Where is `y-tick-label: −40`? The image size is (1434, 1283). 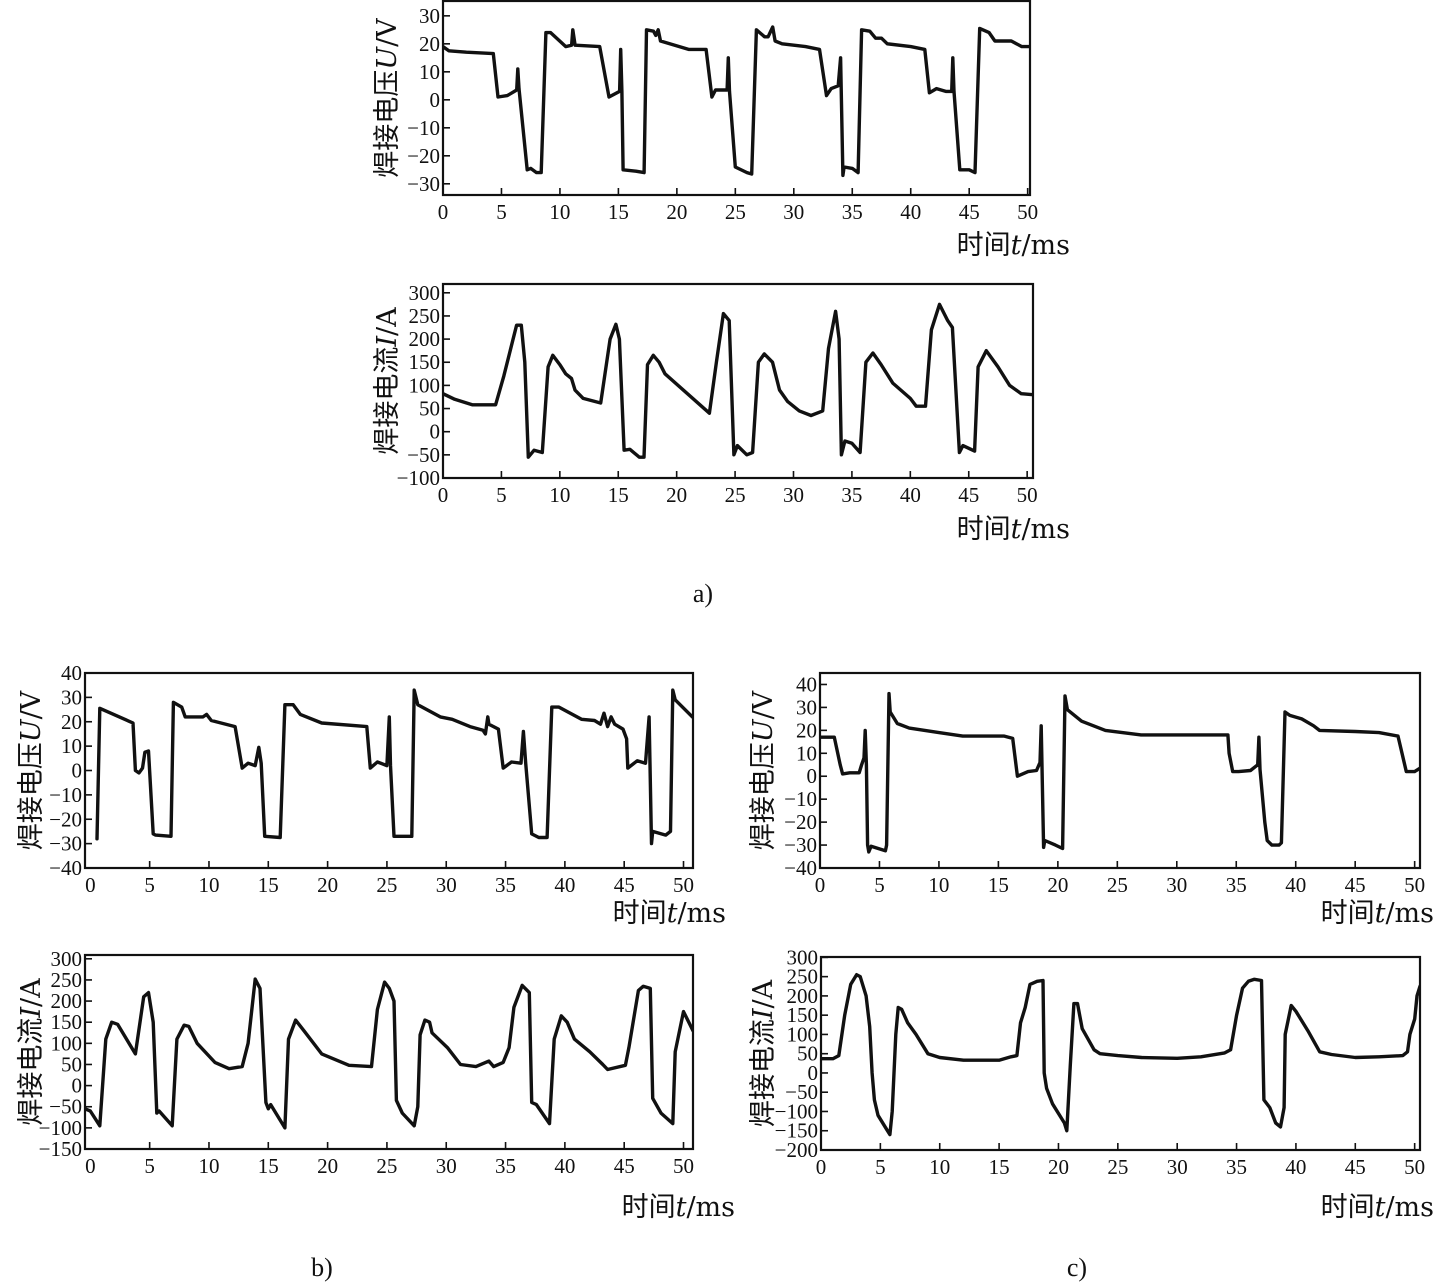
y-tick-label: −40 is located at coordinates (65, 868).